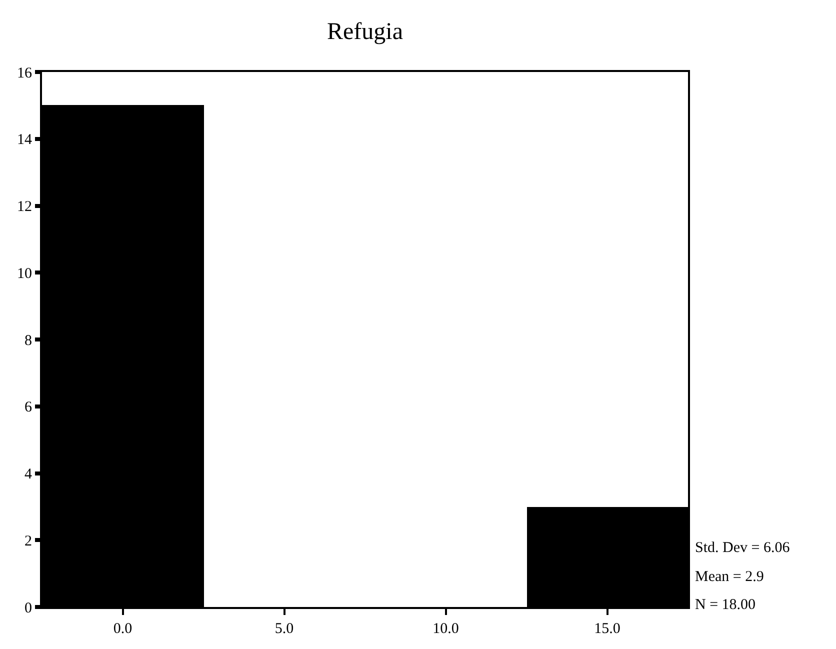 This screenshot has height=649, width=836. Describe the element at coordinates (284, 629) in the screenshot. I see `x-tick-label: 5.0` at that location.